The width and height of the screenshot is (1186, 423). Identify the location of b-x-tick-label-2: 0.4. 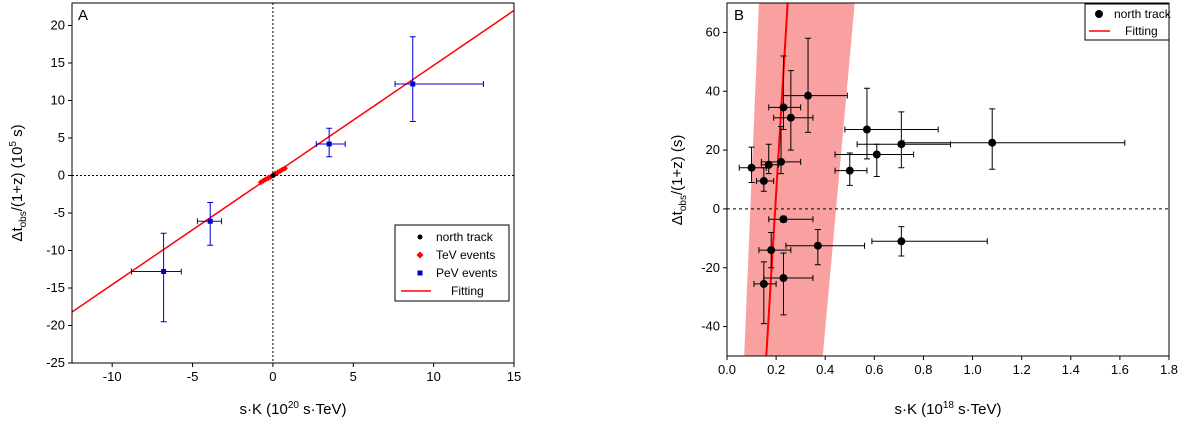
(825, 369).